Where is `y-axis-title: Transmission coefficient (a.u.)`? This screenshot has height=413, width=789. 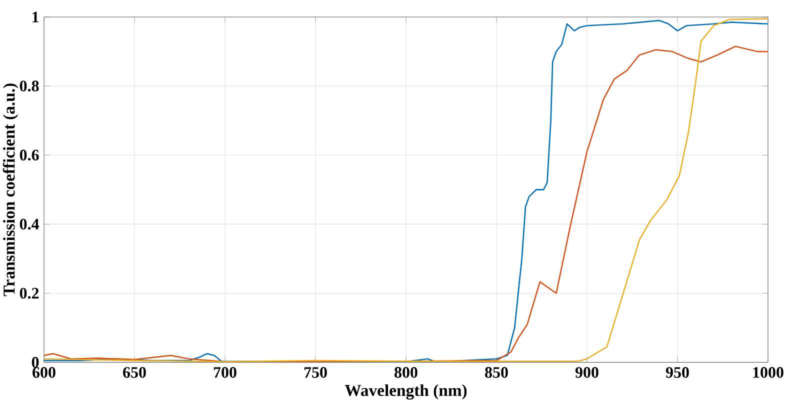
y-axis-title: Transmission coefficient (a.u.) is located at coordinates (10, 190).